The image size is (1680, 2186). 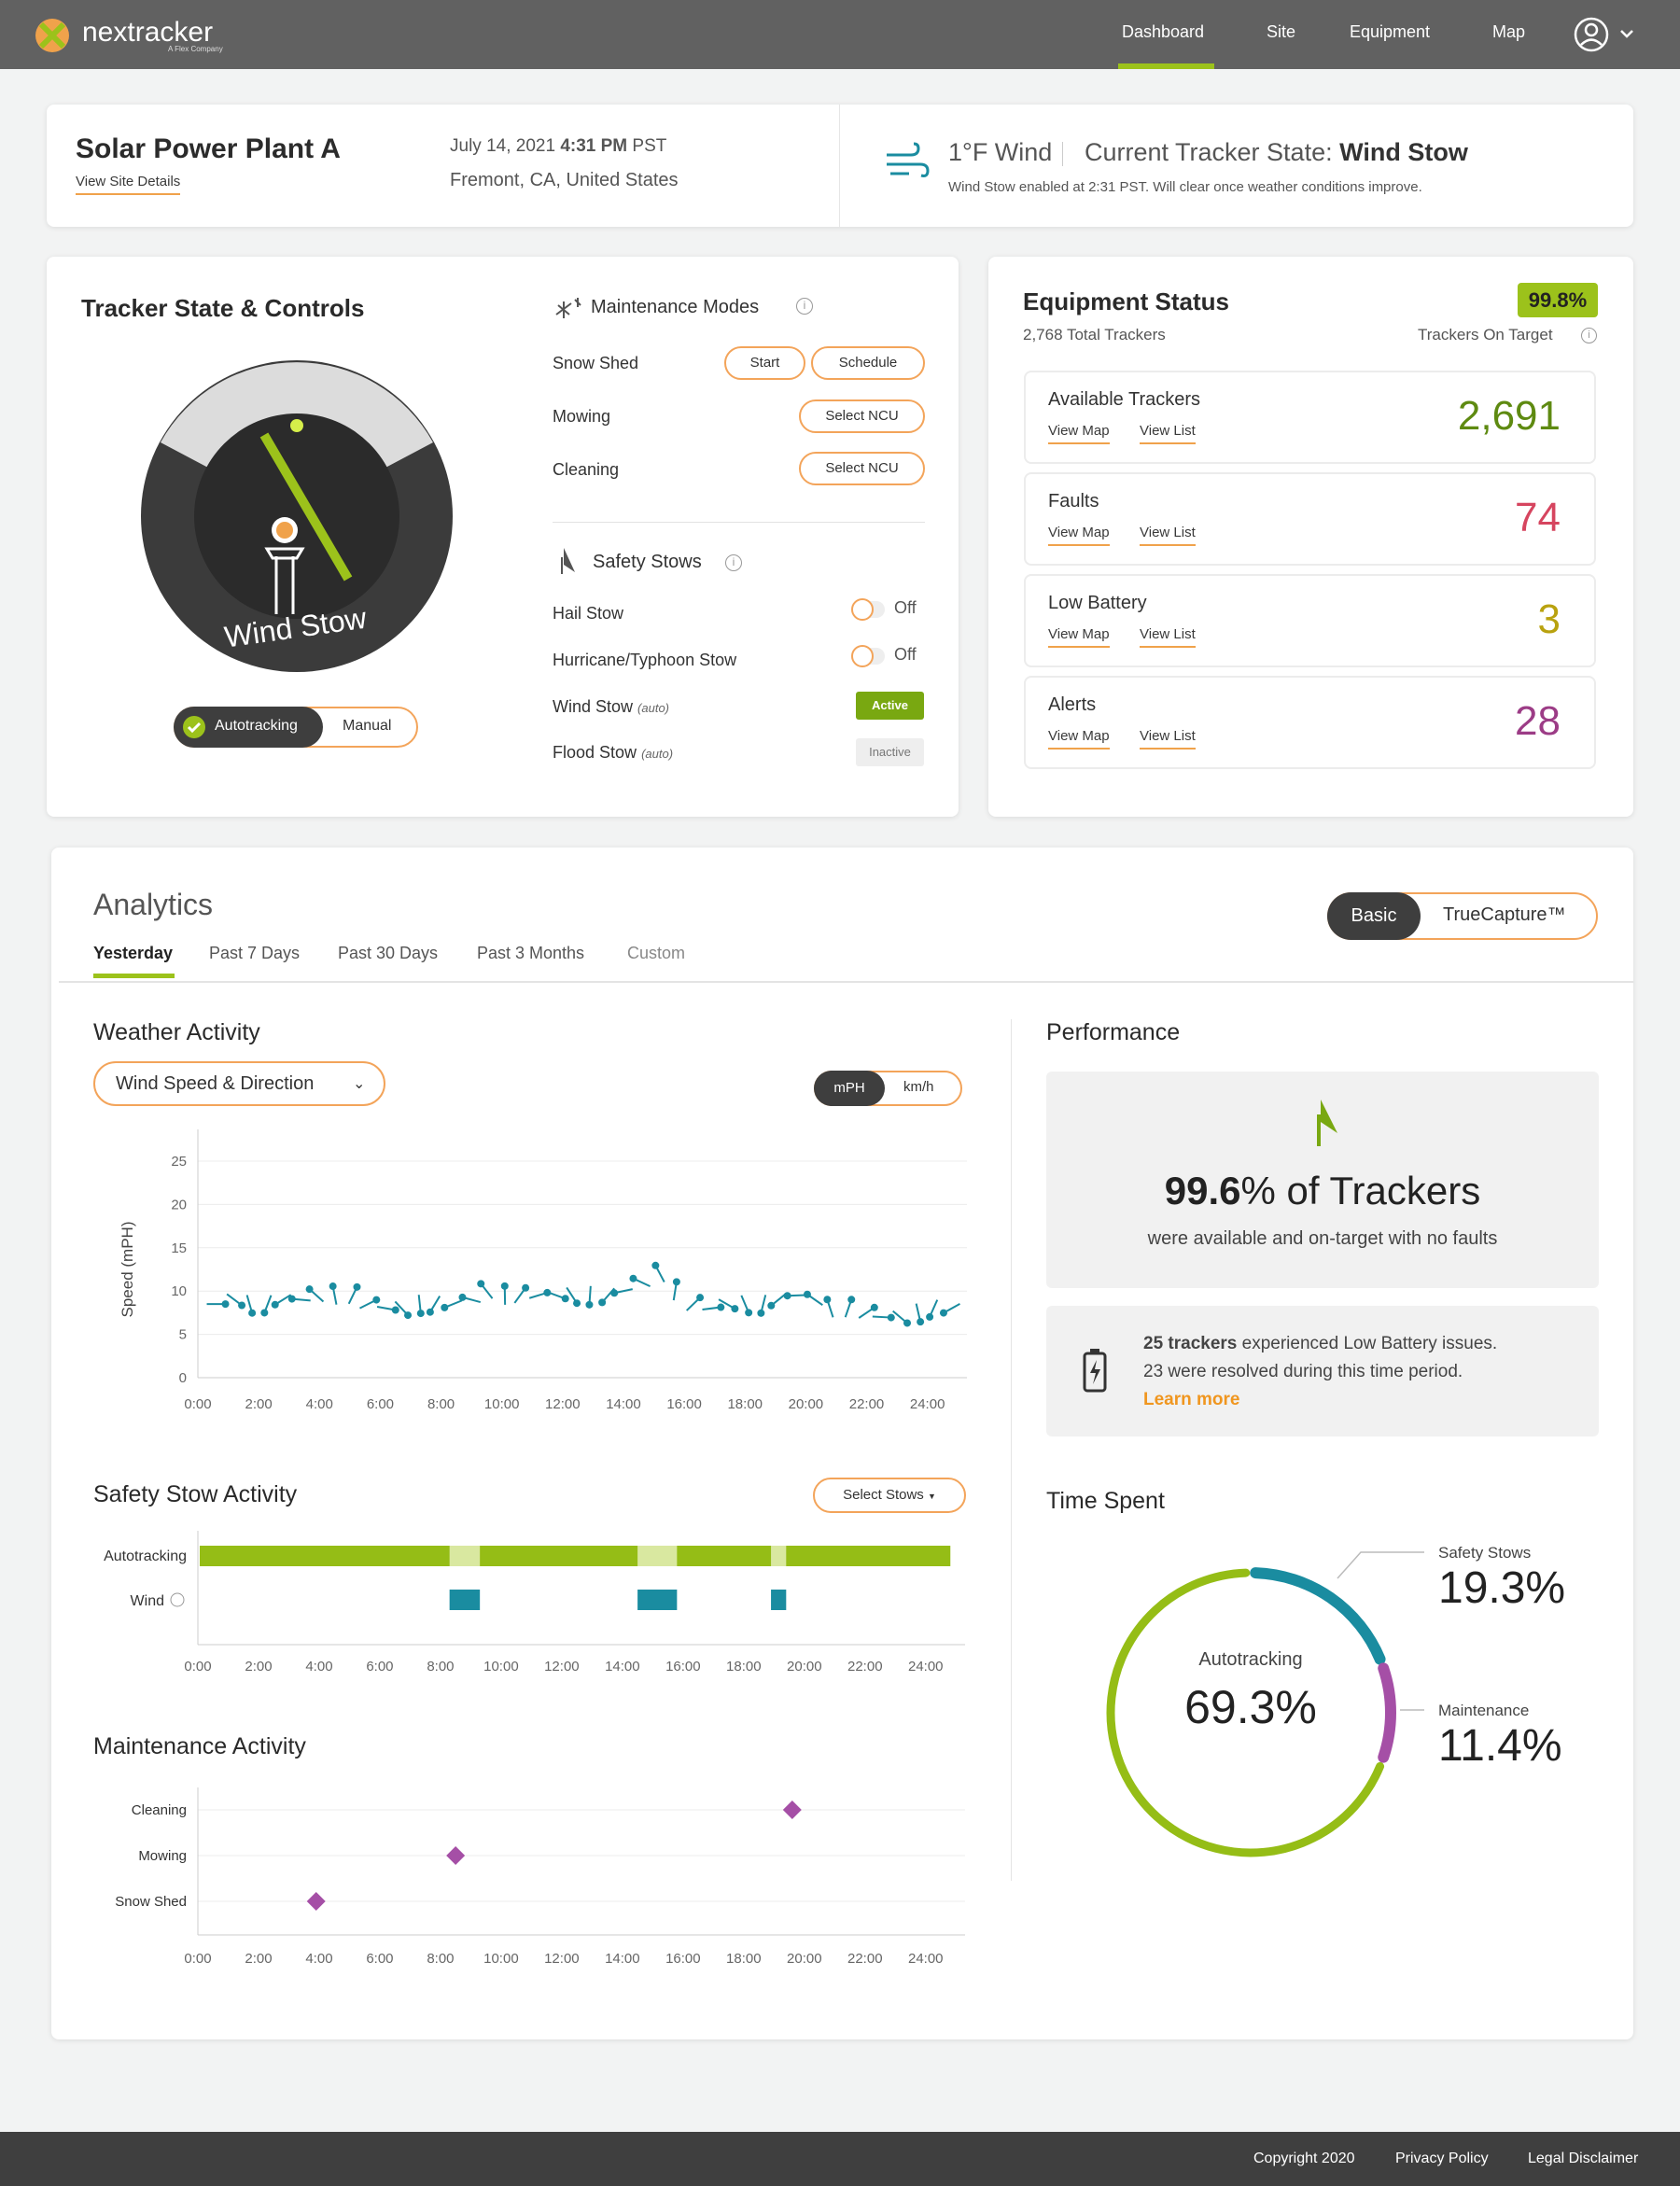 What do you see at coordinates (503, 146) in the screenshot?
I see `site-date: July 14, 2021` at bounding box center [503, 146].